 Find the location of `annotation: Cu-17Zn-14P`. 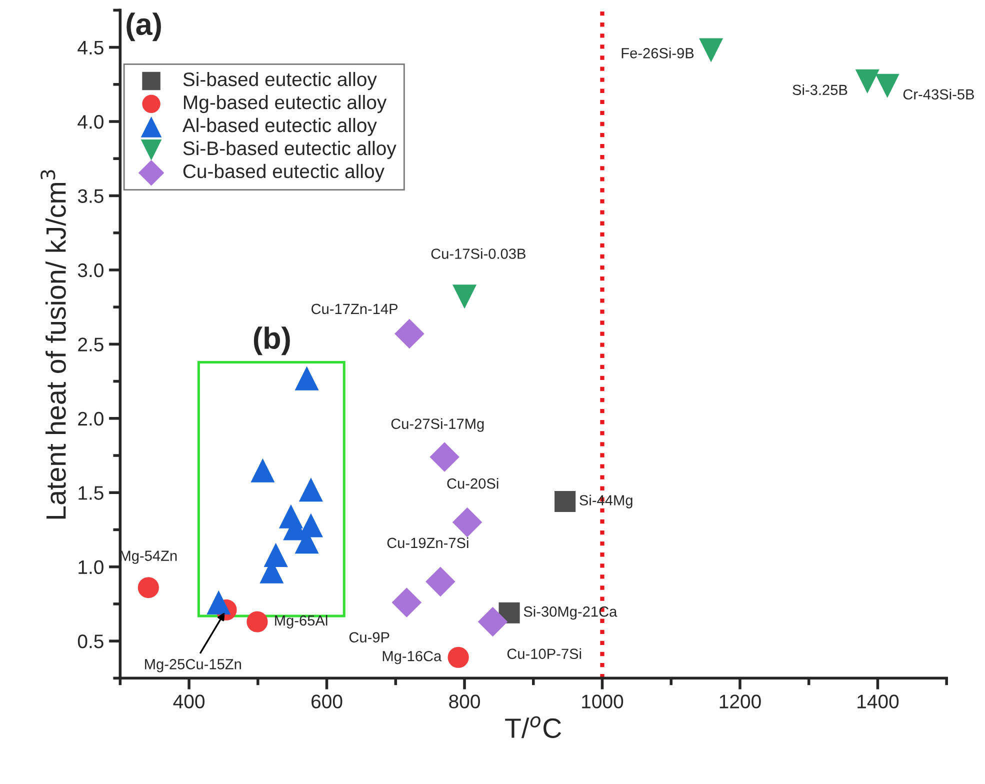

annotation: Cu-17Zn-14P is located at coordinates (355, 309).